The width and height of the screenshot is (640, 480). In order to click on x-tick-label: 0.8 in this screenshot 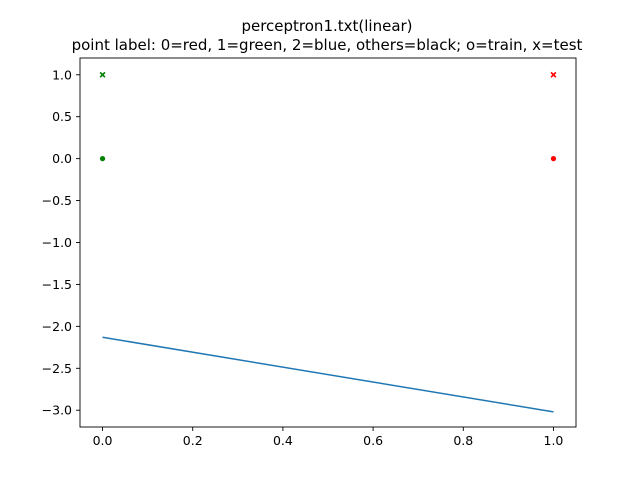, I will do `click(463, 440)`.